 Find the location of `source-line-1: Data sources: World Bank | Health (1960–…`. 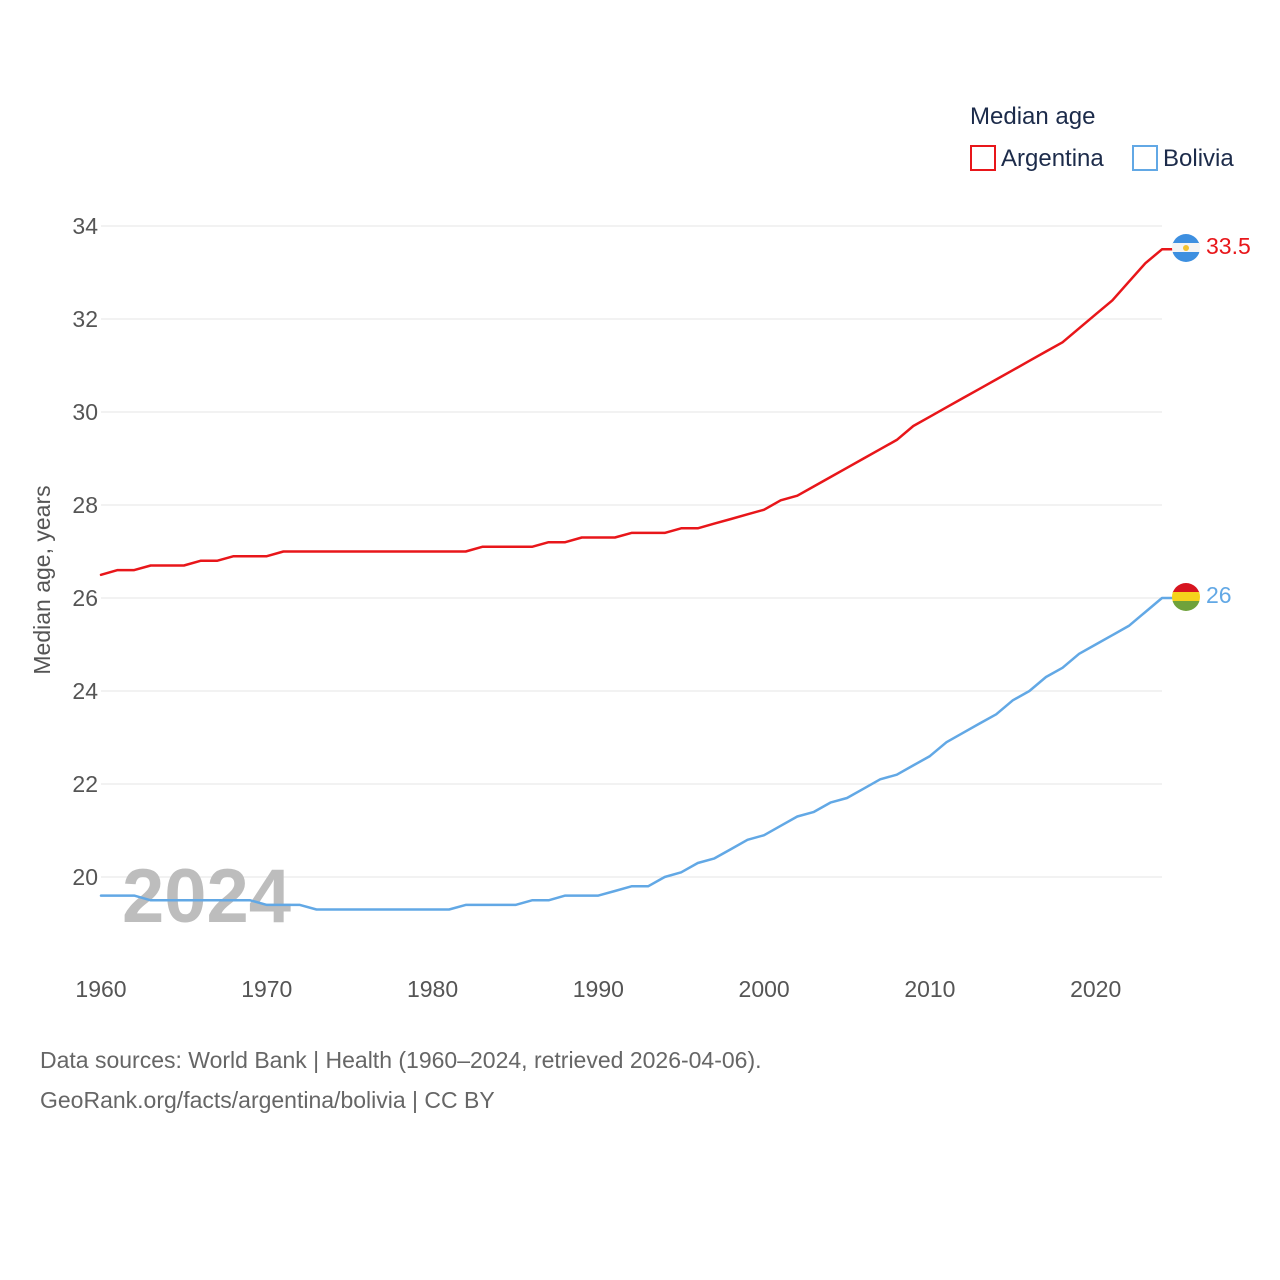

source-line-1: Data sources: World Bank | Health (1960–… is located at coordinates (401, 1060).